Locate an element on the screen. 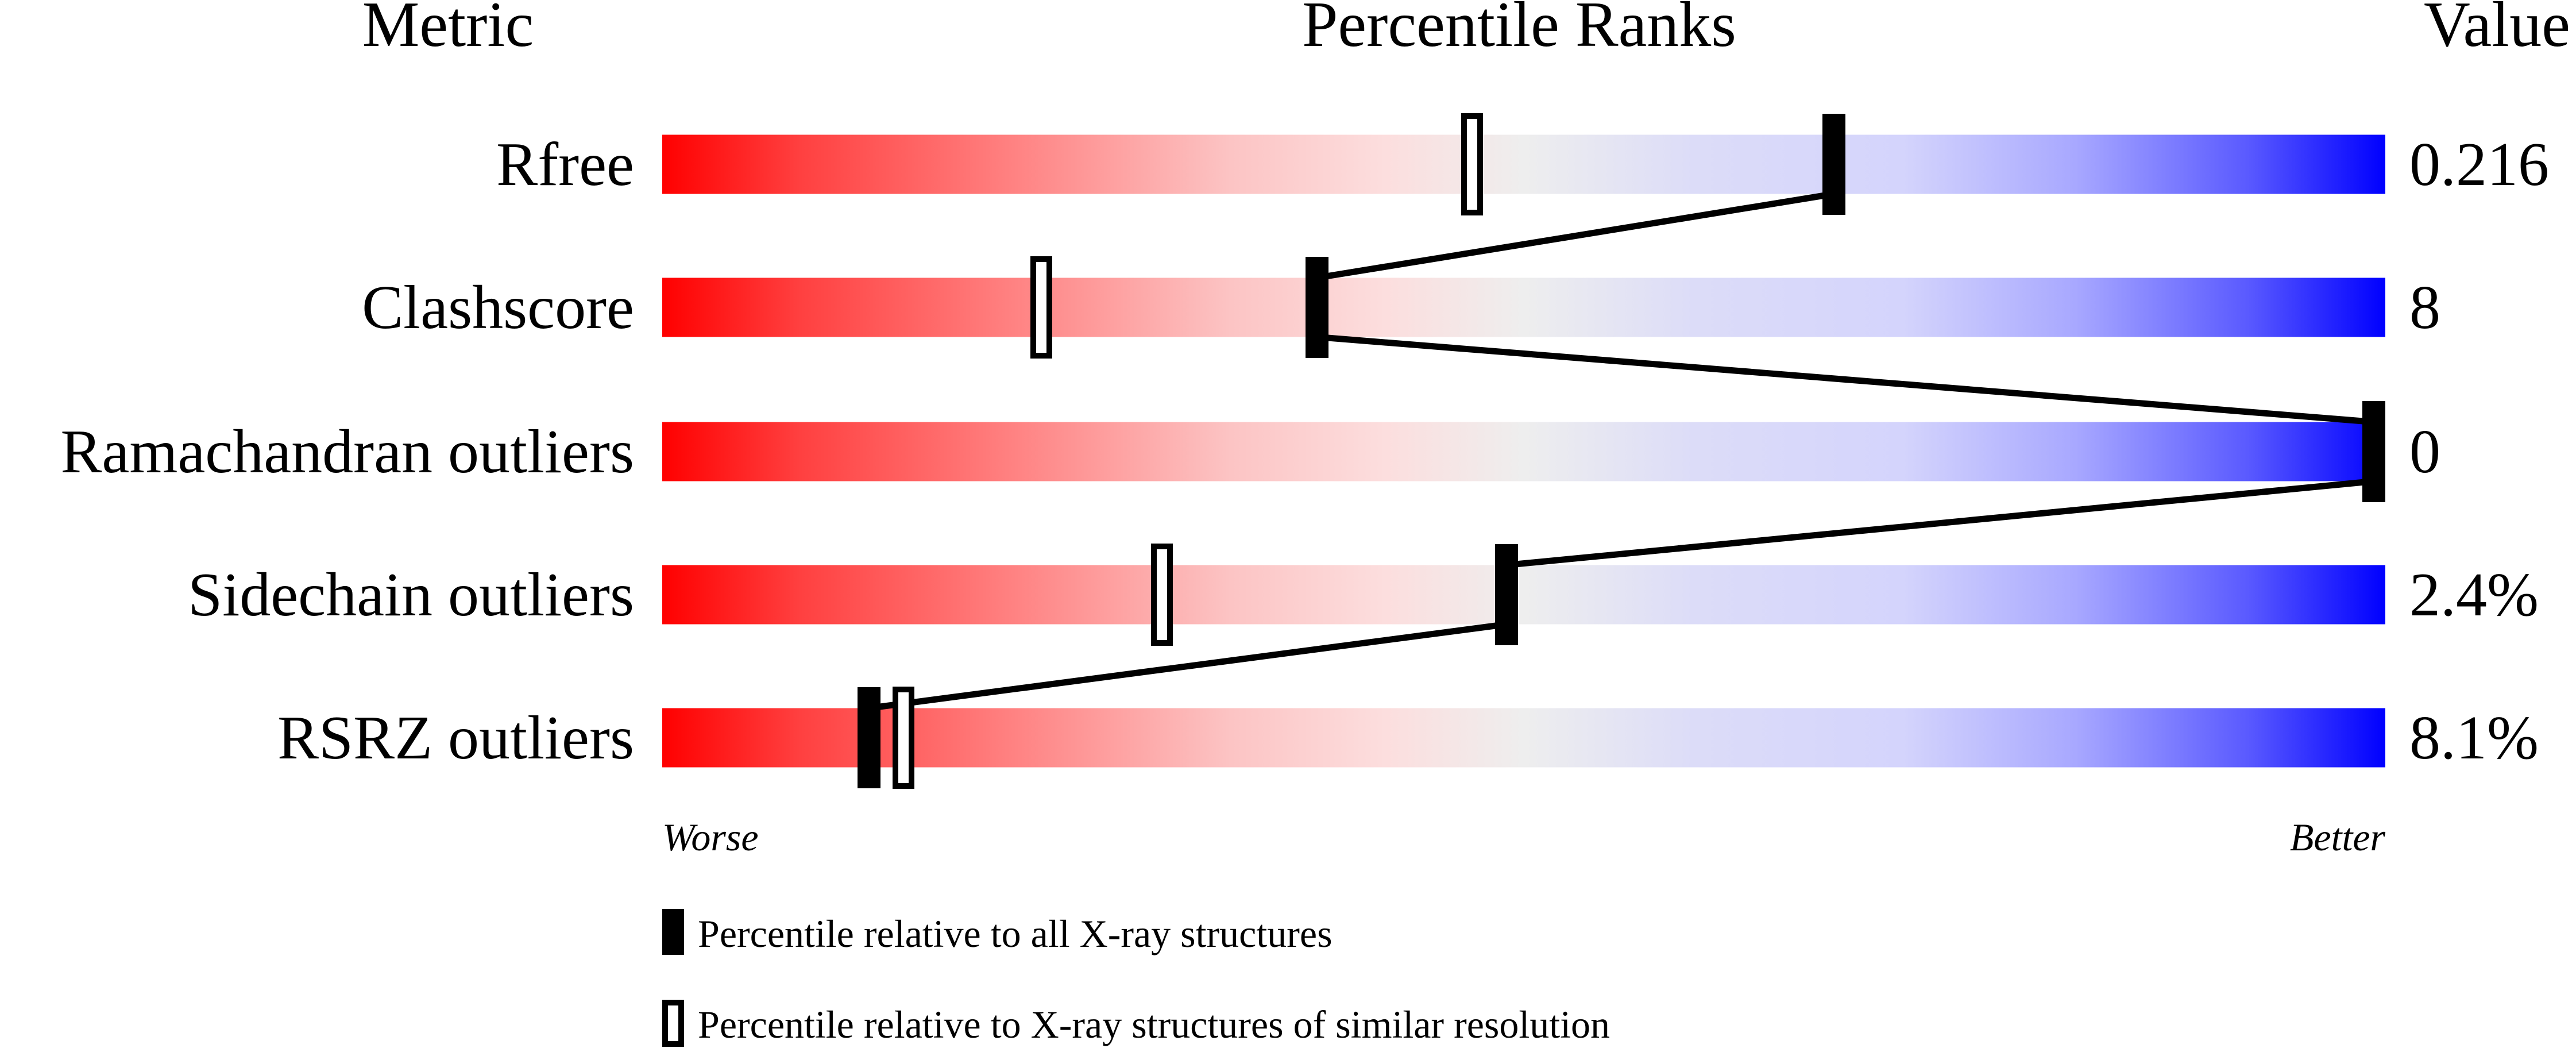 The width and height of the screenshot is (2576, 1048). metric-label: Sidechain outliers is located at coordinates (411, 595).